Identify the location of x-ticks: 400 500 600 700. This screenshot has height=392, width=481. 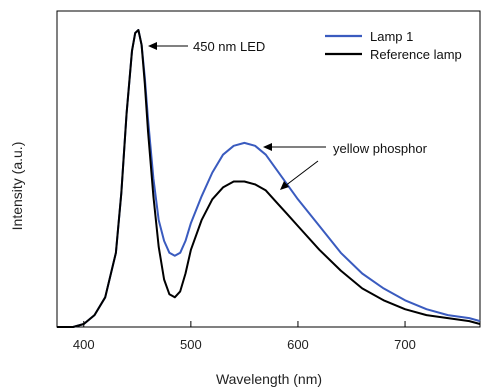
(244, 336).